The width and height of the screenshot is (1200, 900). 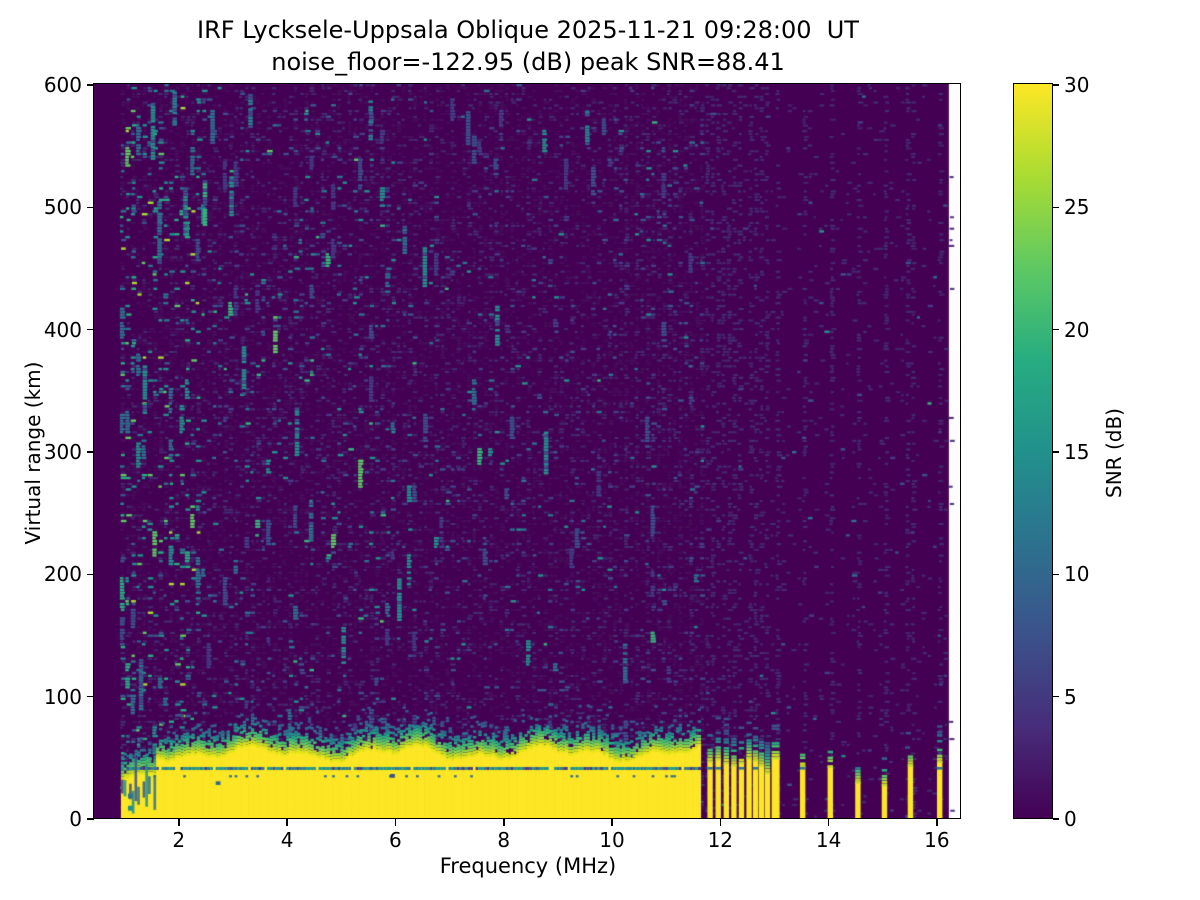 What do you see at coordinates (62, 329) in the screenshot?
I see `y-tick-label: 400` at bounding box center [62, 329].